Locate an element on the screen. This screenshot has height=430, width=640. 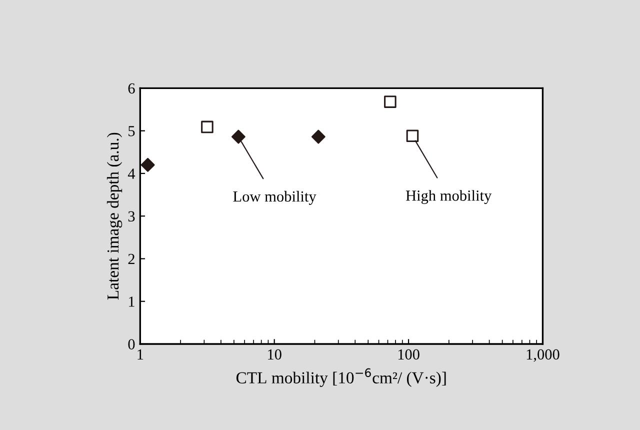
y-tick-label: 5 is located at coordinates (131, 131).